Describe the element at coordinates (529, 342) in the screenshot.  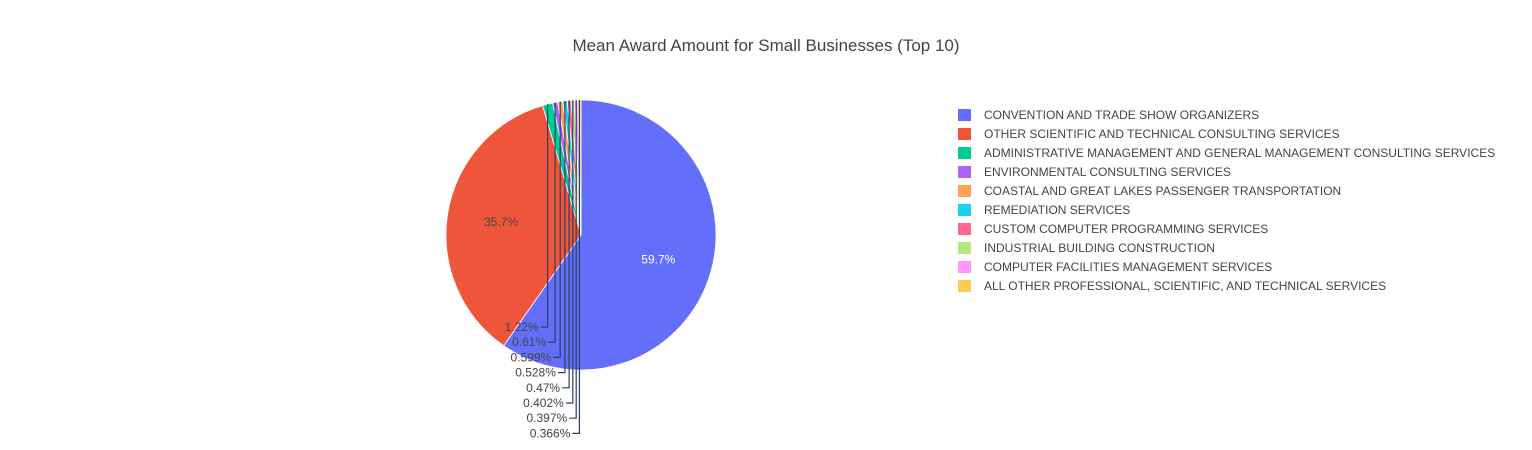
I see `slice-label-environmental-consulting-services: 0.61%` at that location.